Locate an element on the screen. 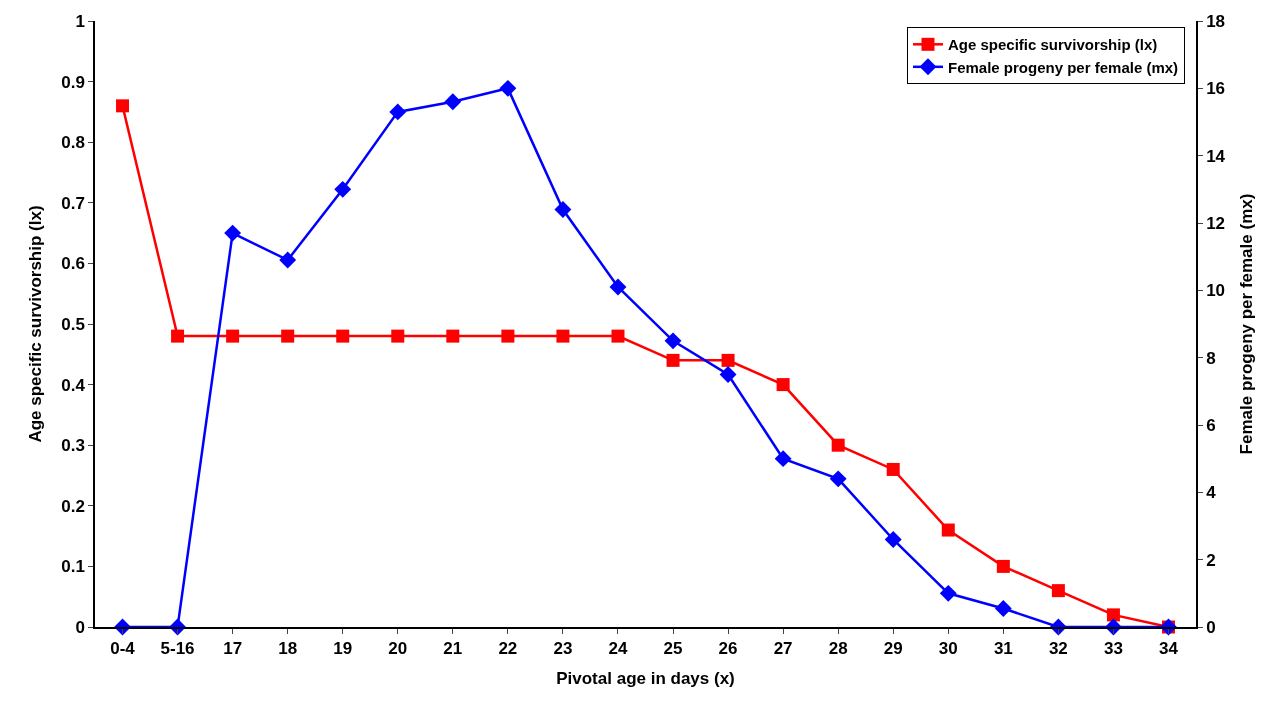  x-tick-label: 22 is located at coordinates (508, 649).